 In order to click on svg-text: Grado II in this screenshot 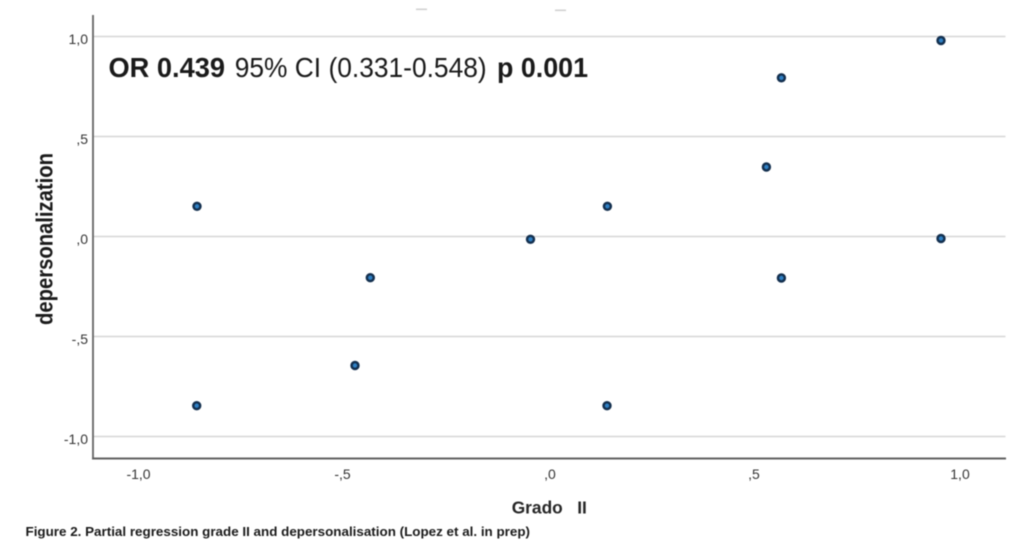, I will do `click(549, 508)`.